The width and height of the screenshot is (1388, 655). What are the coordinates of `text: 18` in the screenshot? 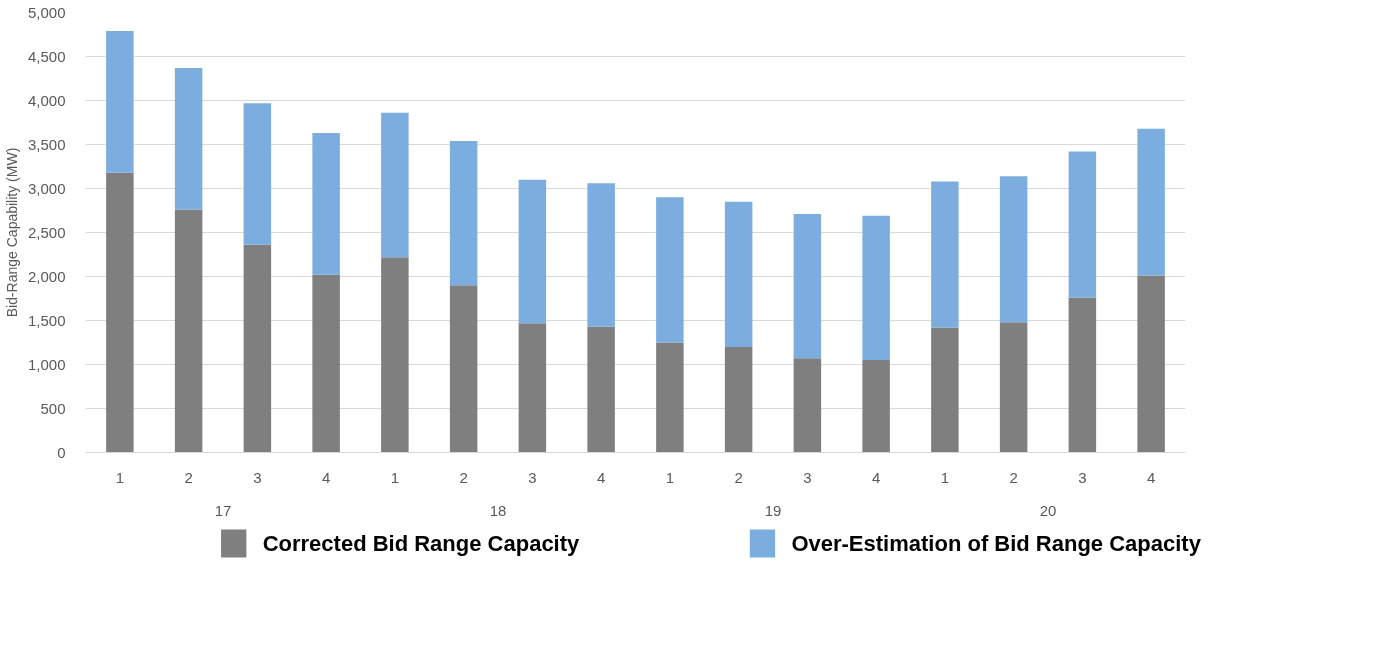 It's located at (498, 510).